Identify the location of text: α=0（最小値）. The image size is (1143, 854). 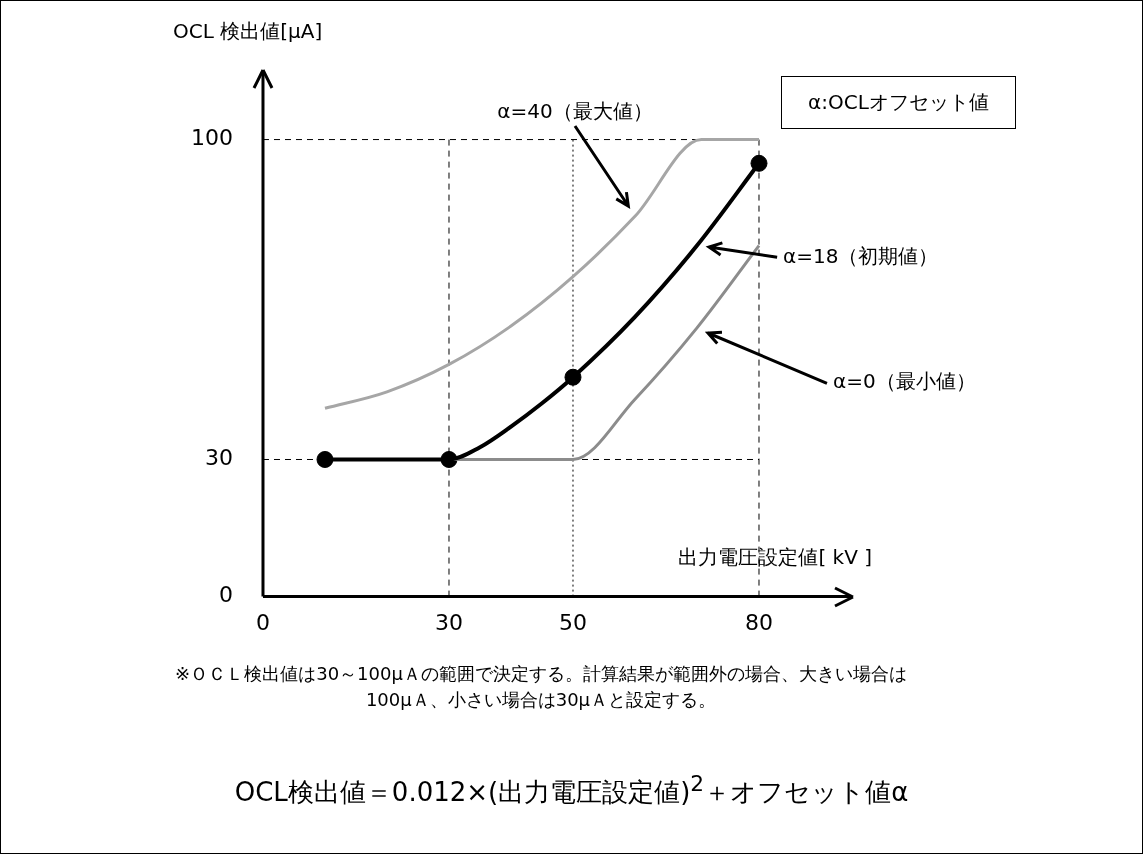
(904, 381).